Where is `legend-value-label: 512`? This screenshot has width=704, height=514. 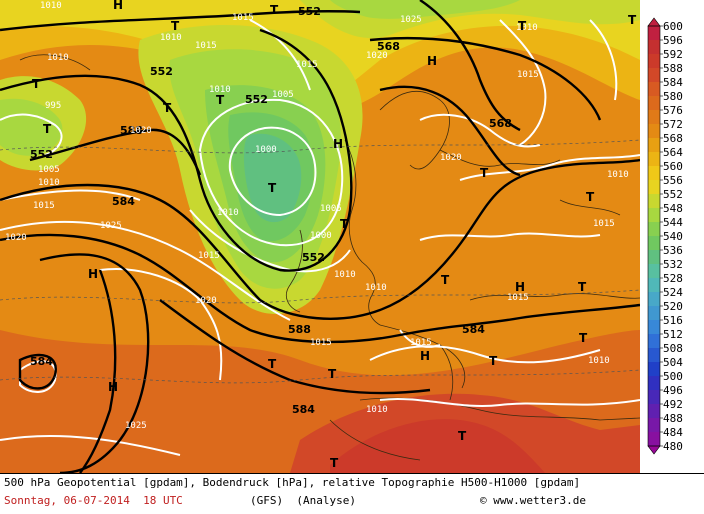 legend-value-label: 512 is located at coordinates (673, 334).